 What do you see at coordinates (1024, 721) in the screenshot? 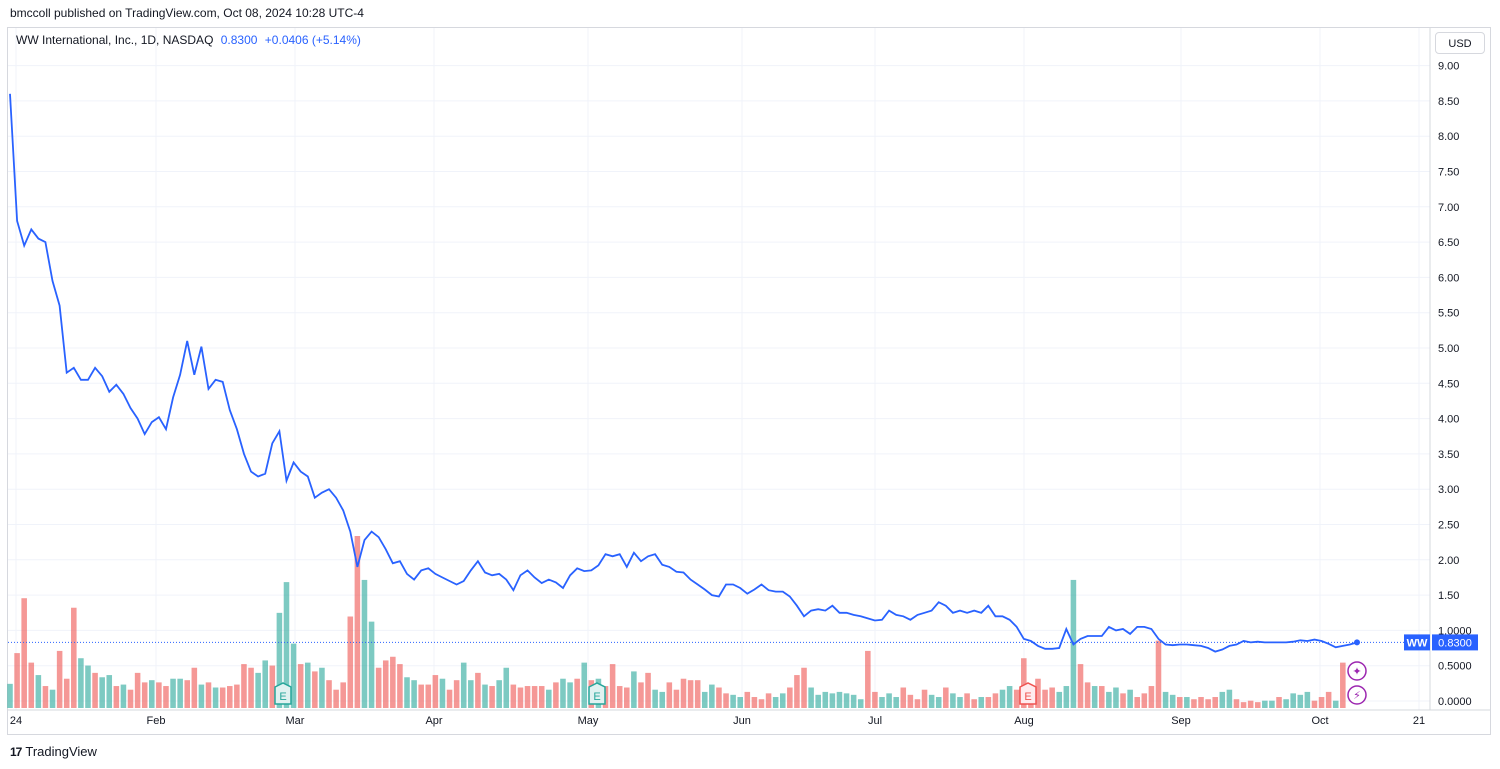
I see `x-tick-label: Aug` at bounding box center [1024, 721].